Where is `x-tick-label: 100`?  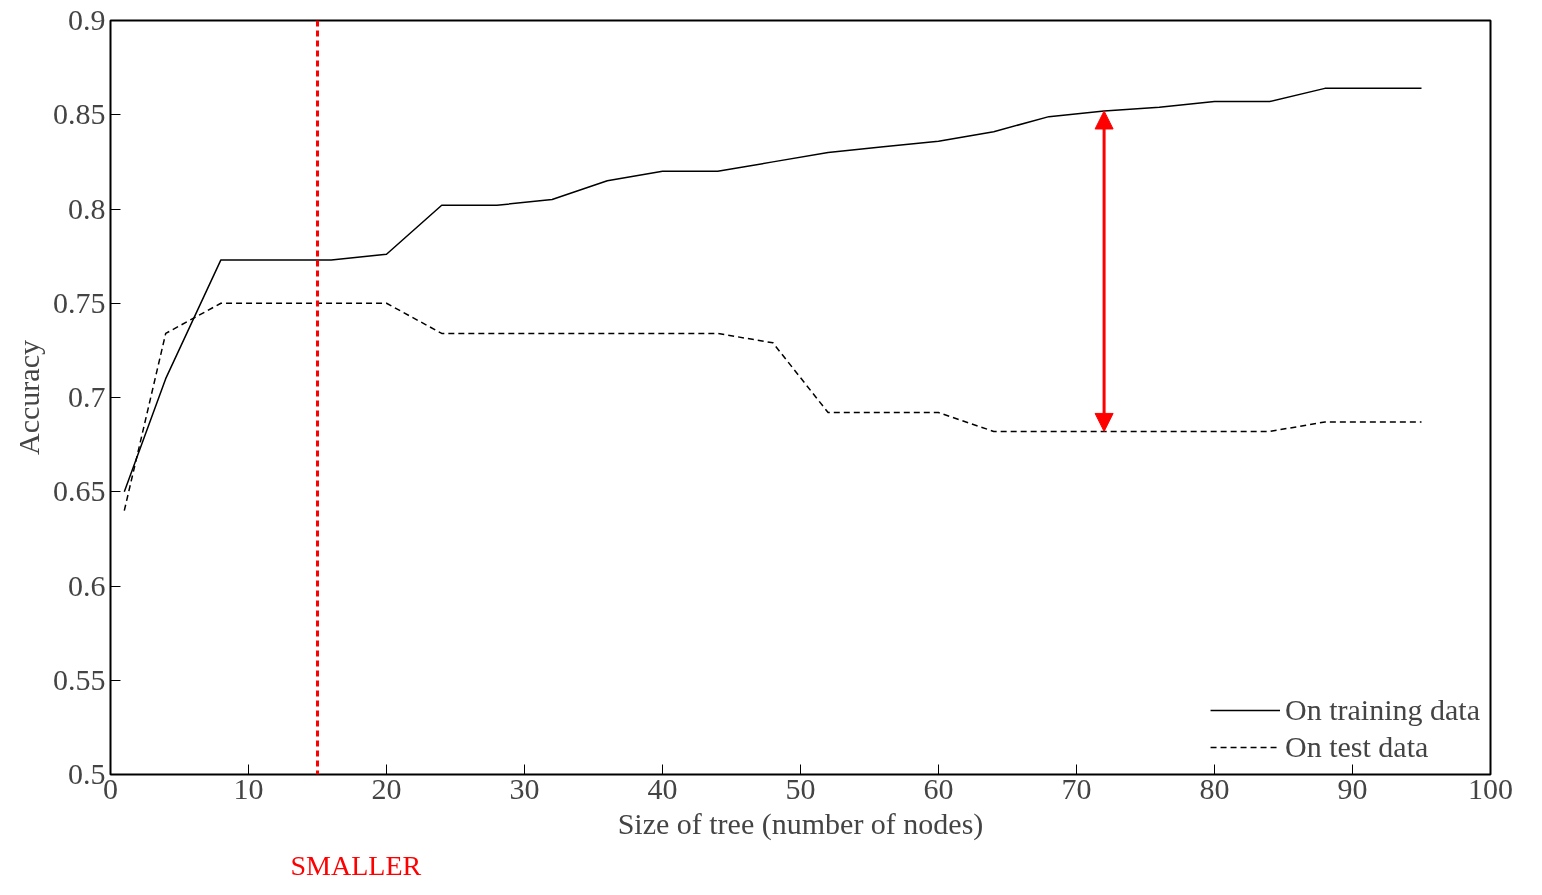 x-tick-label: 100 is located at coordinates (1490, 788).